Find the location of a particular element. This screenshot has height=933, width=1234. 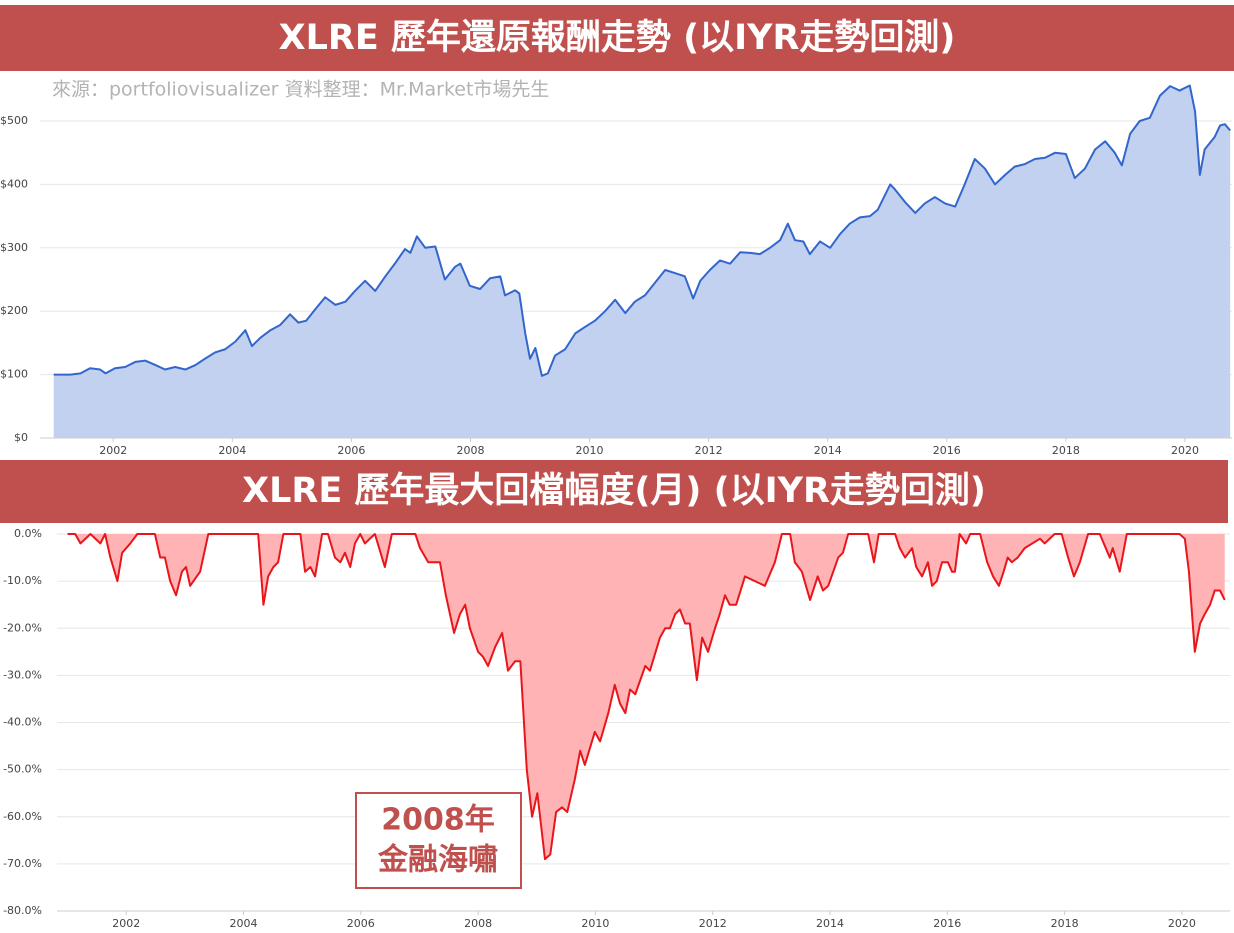

y-tick-label: -80.0% is located at coordinates (22, 910).